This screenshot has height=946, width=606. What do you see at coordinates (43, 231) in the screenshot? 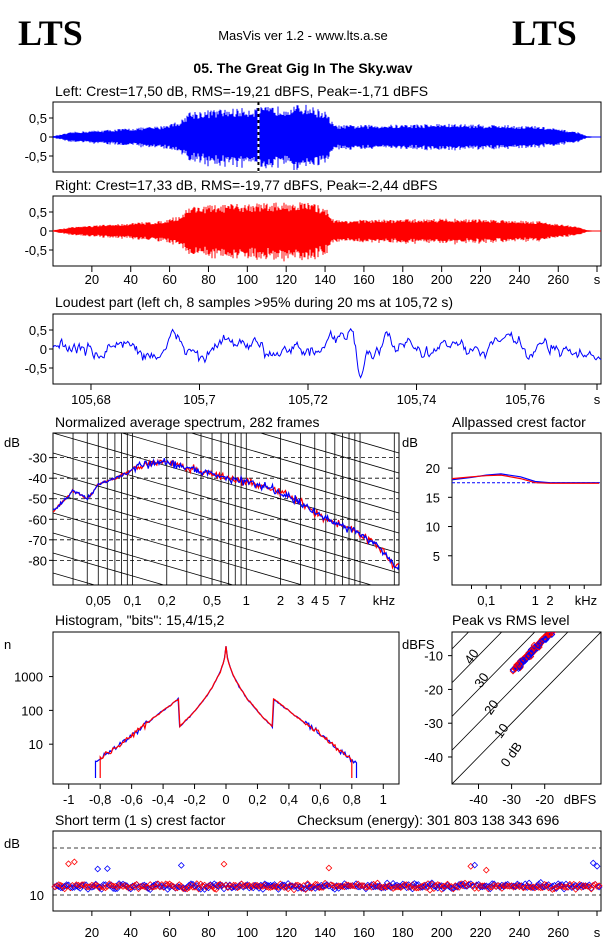
I see `right_wave-ytick: 0` at bounding box center [43, 231].